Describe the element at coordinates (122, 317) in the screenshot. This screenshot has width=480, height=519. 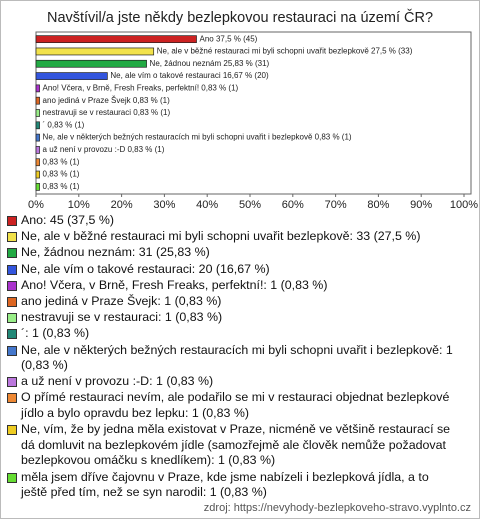
I see `legend-label: nestravuji se v restauraci: 1 (0,83 %)` at that location.